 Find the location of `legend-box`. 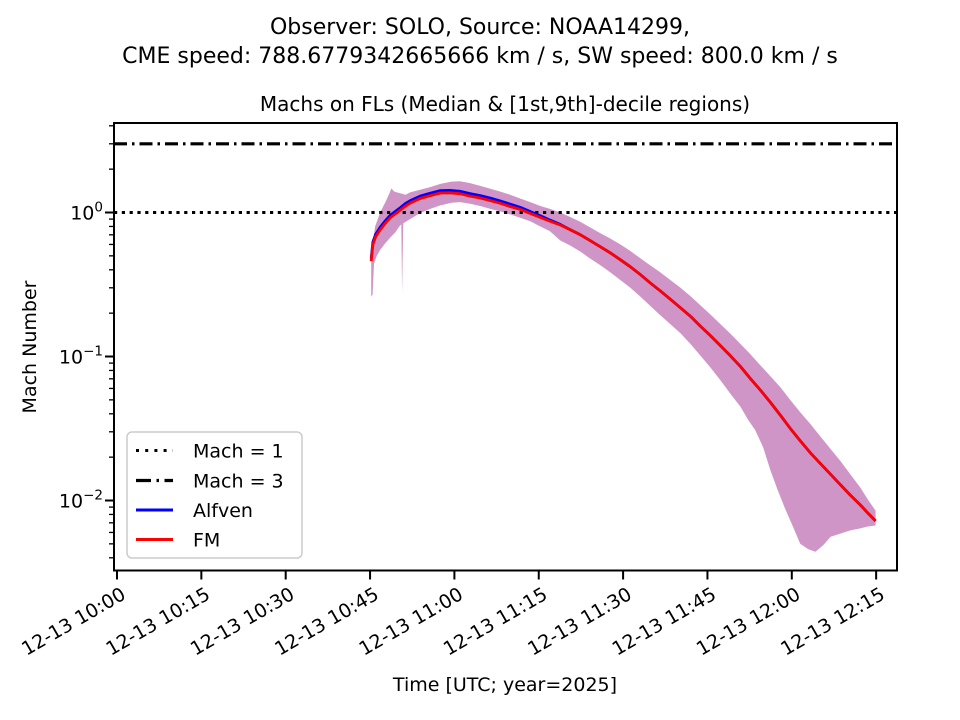

legend-box is located at coordinates (214, 495).